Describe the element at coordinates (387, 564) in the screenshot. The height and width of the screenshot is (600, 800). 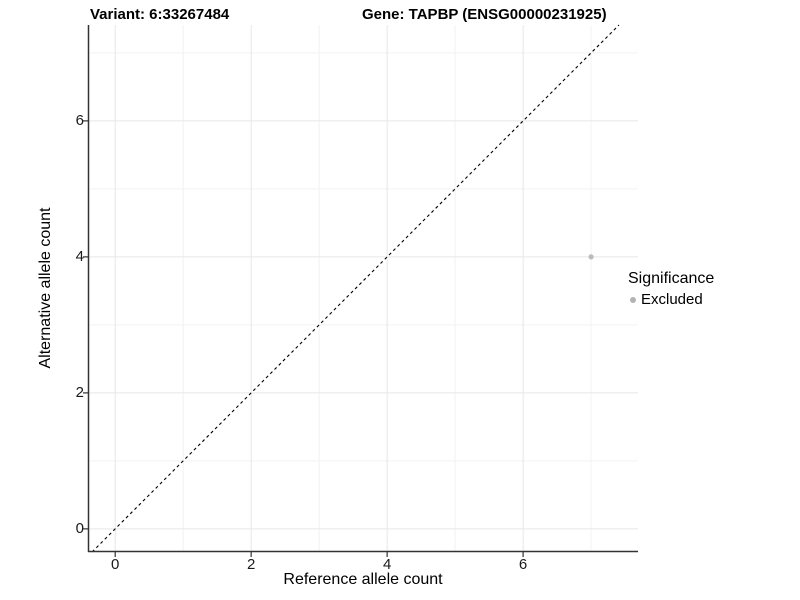
I see `x-tick-label: 4` at that location.